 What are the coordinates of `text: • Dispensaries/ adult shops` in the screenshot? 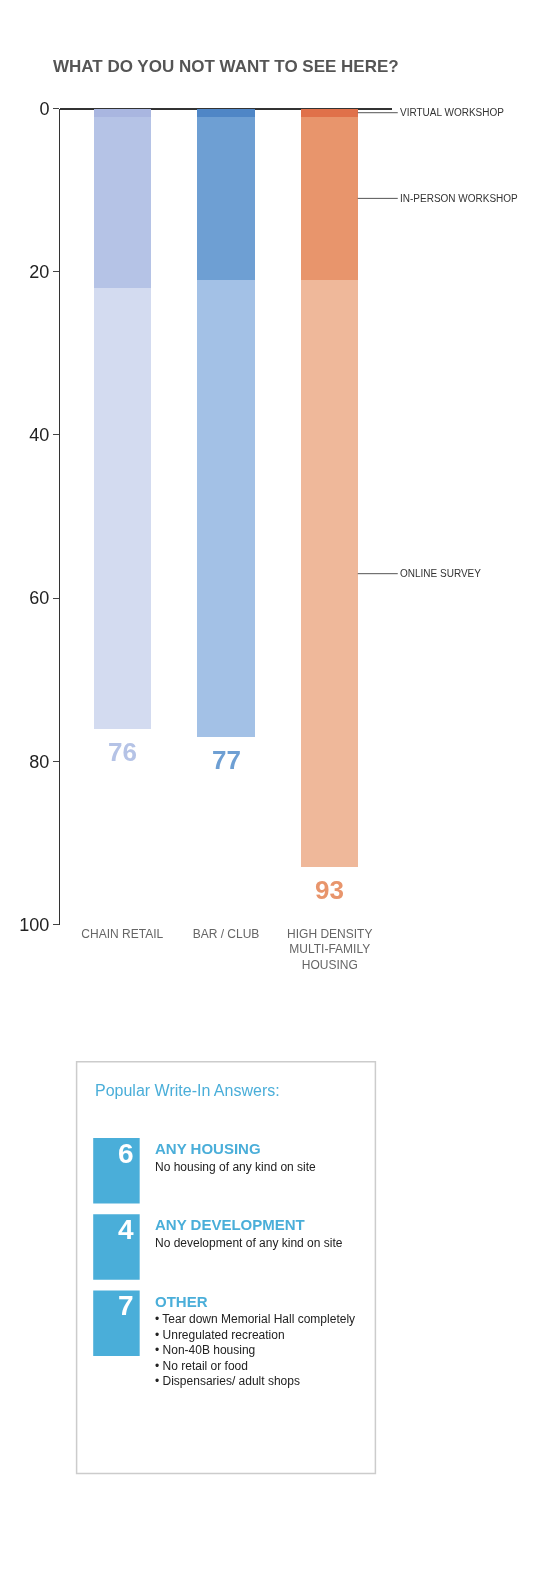 It's located at (227, 1381).